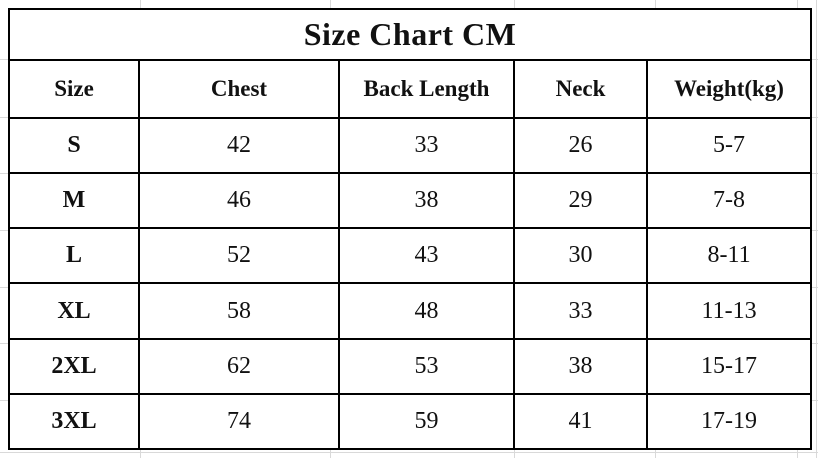 The height and width of the screenshot is (458, 818). Describe the element at coordinates (239, 145) in the screenshot. I see `value-cell: 42` at that location.